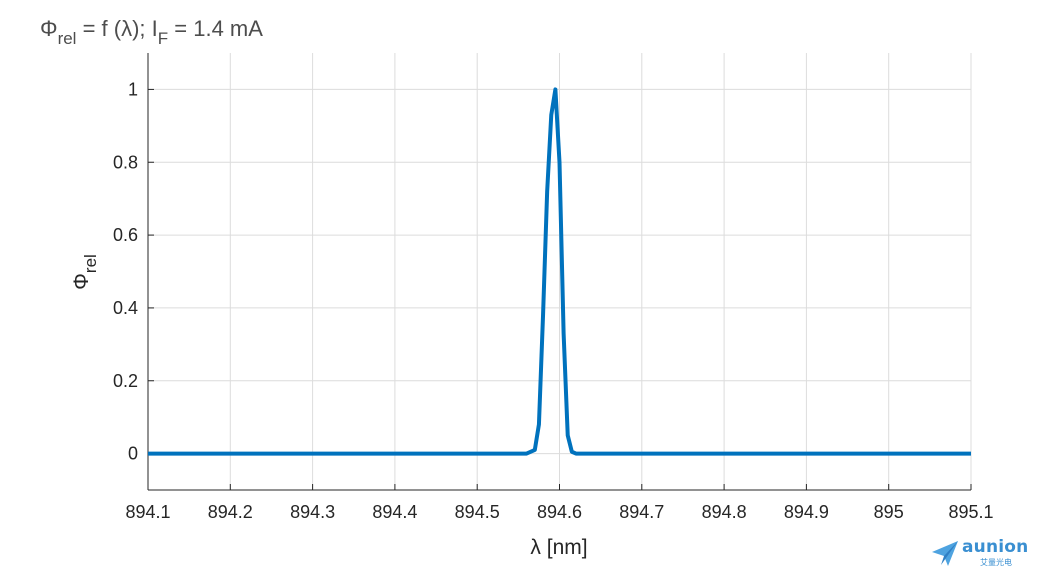 The image size is (1041, 576). Describe the element at coordinates (889, 512) in the screenshot. I see `x-tick-label: 895` at that location.